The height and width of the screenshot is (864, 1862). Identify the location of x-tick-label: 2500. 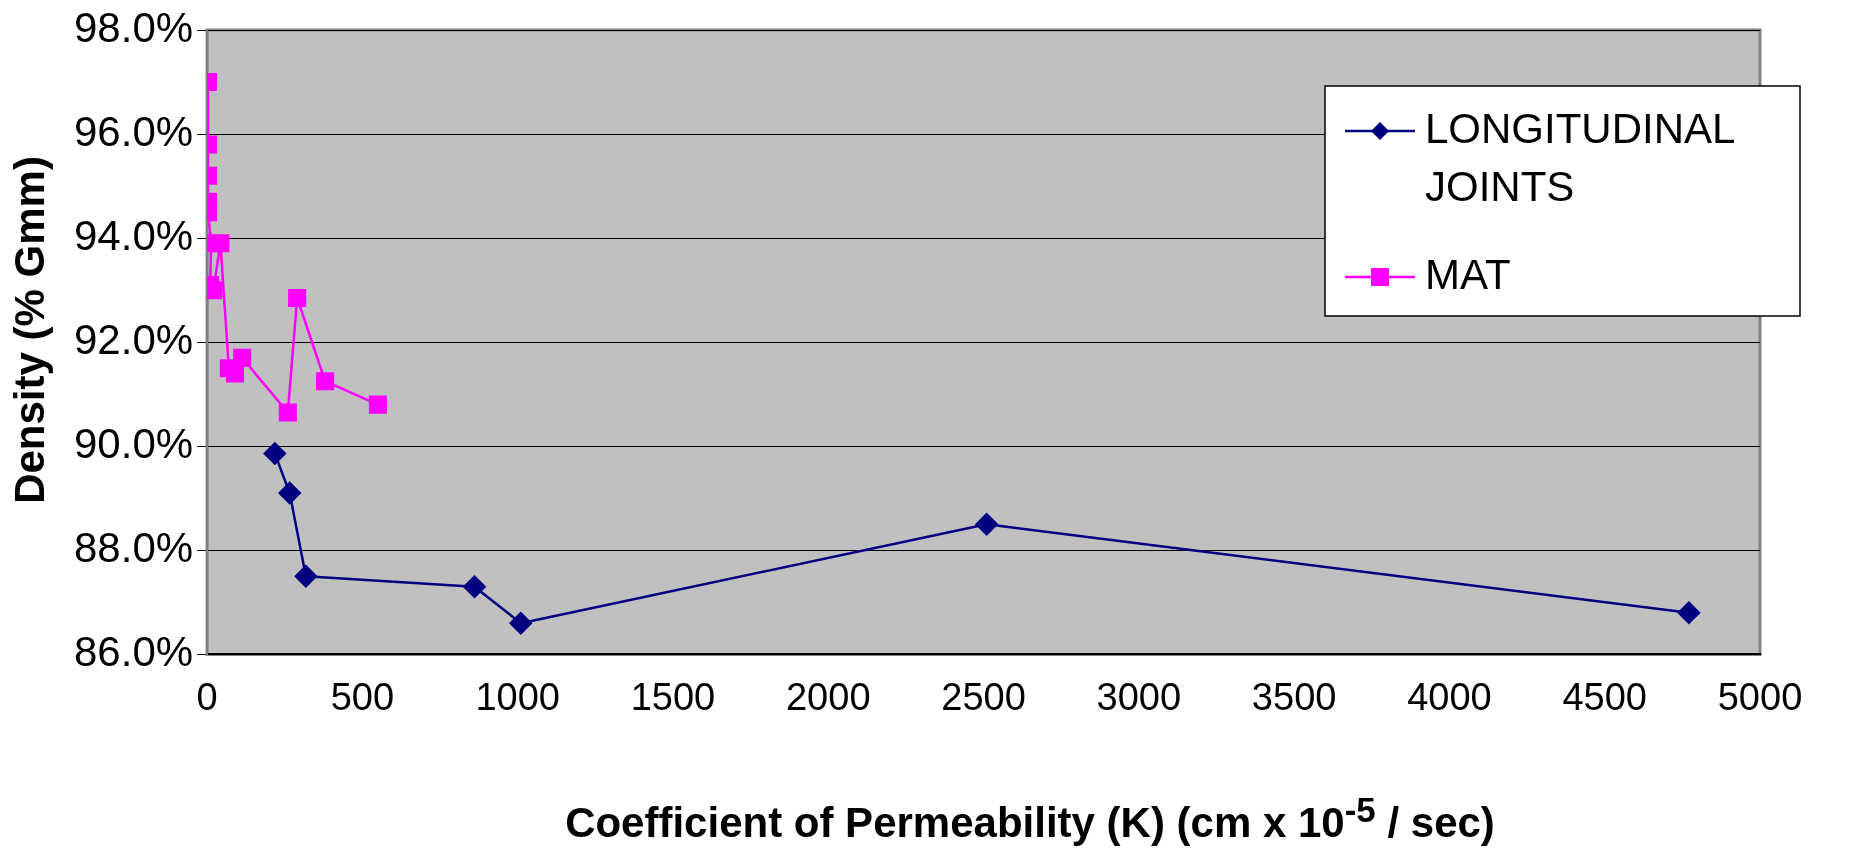
(983, 696).